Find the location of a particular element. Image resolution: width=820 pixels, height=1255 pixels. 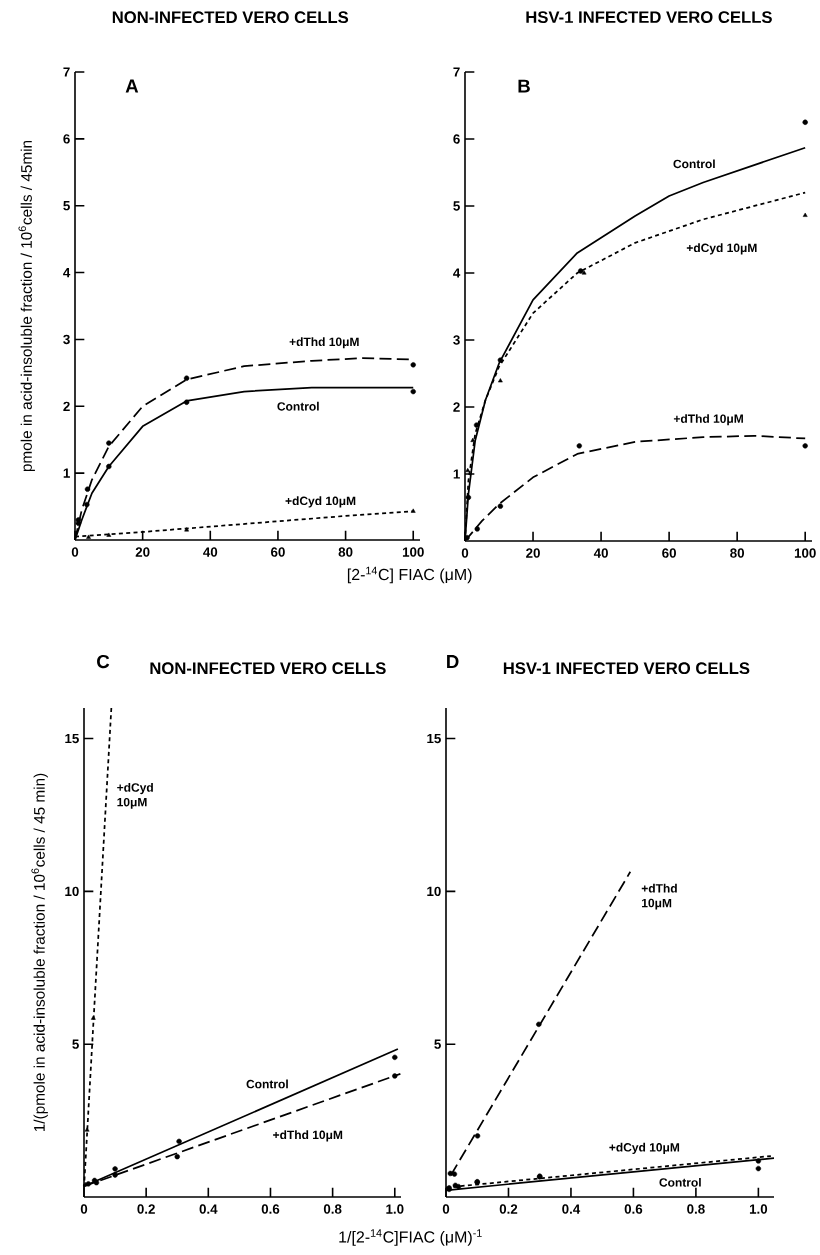

annotation: A is located at coordinates (132, 86).